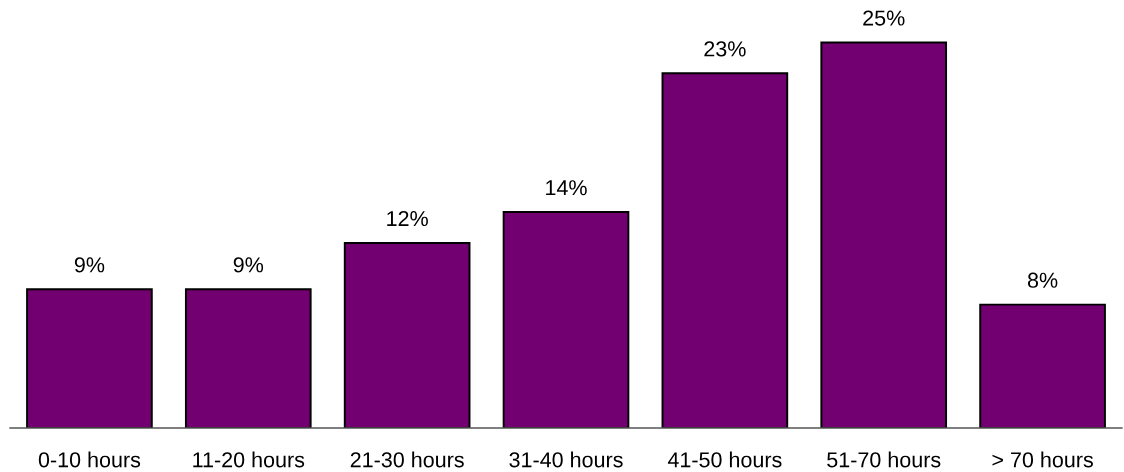 This screenshot has width=1124, height=472. What do you see at coordinates (249, 459) in the screenshot?
I see `x-tick-label: 11-20 hours` at bounding box center [249, 459].